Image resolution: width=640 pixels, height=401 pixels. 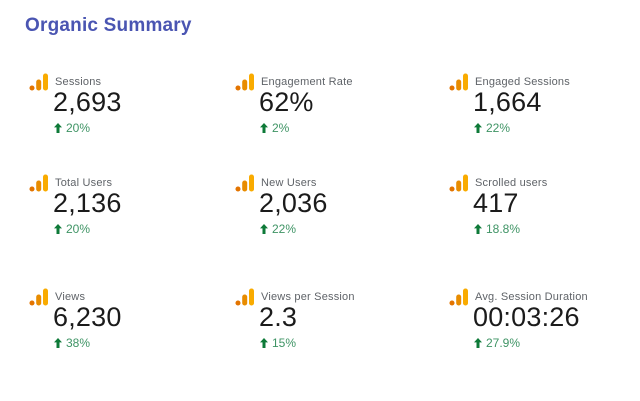 I want to click on metric-value: 1,664, so click(x=507, y=102).